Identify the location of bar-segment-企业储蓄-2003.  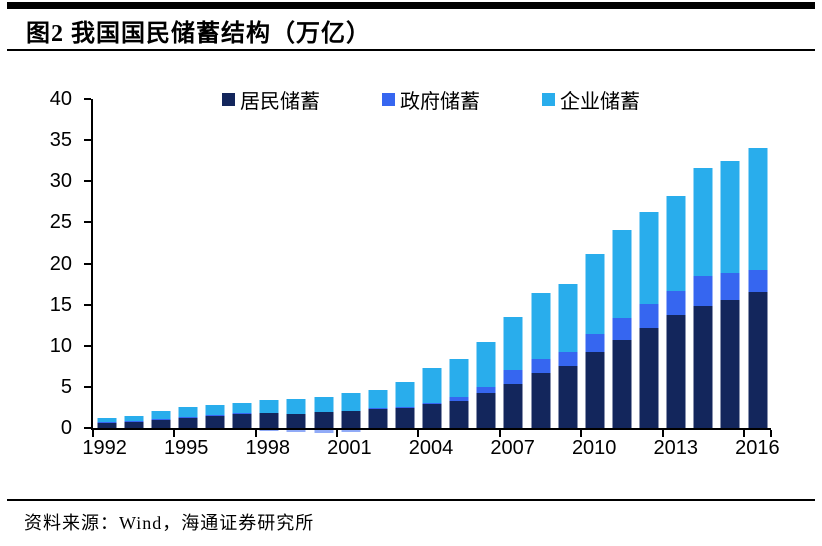
(405, 394).